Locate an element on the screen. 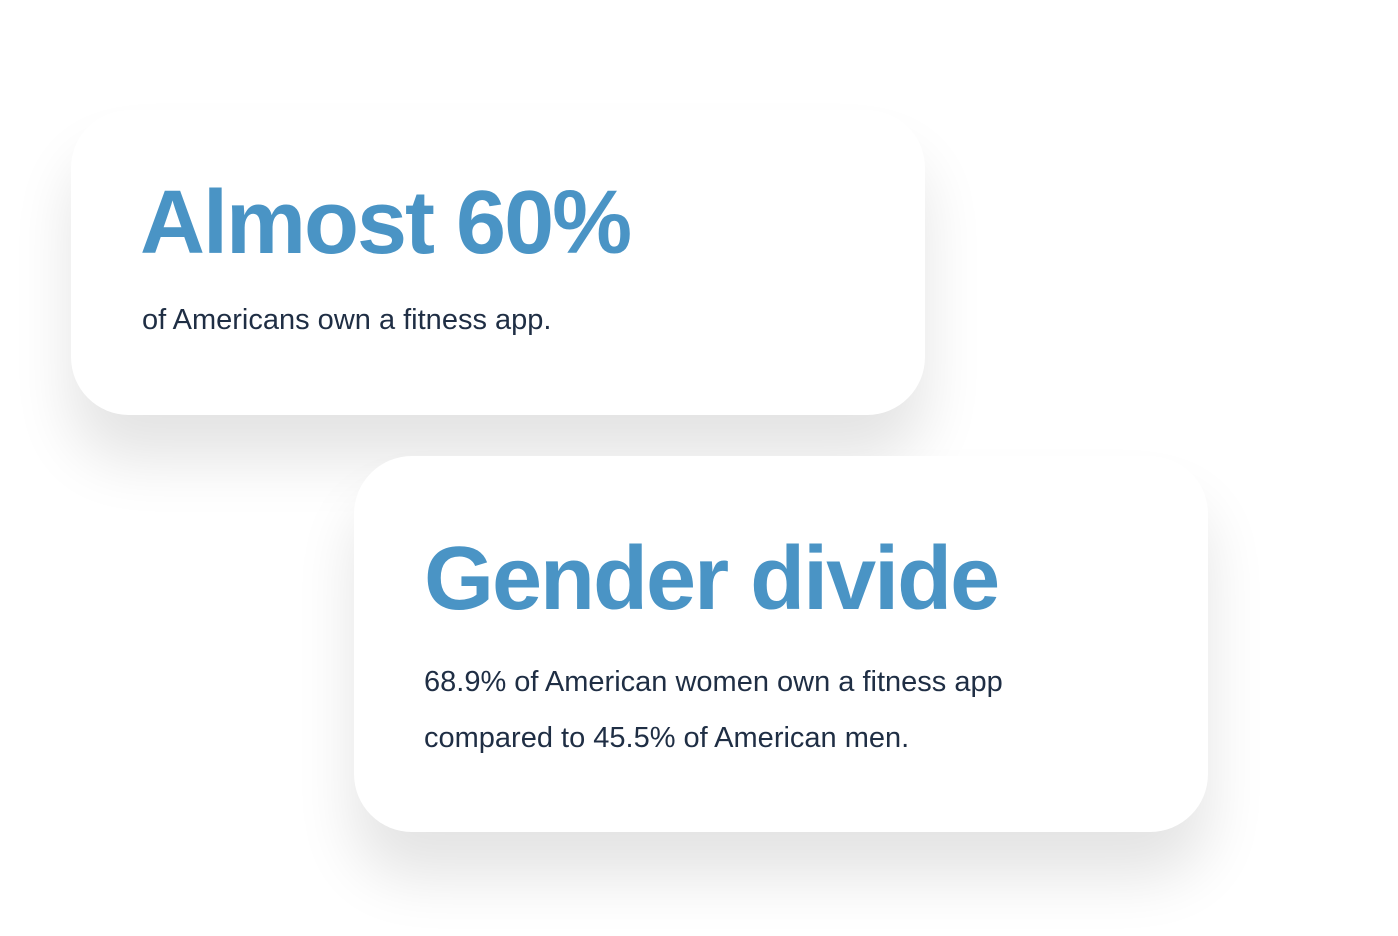  stat-card-title: Gender divide is located at coordinates (712, 579).